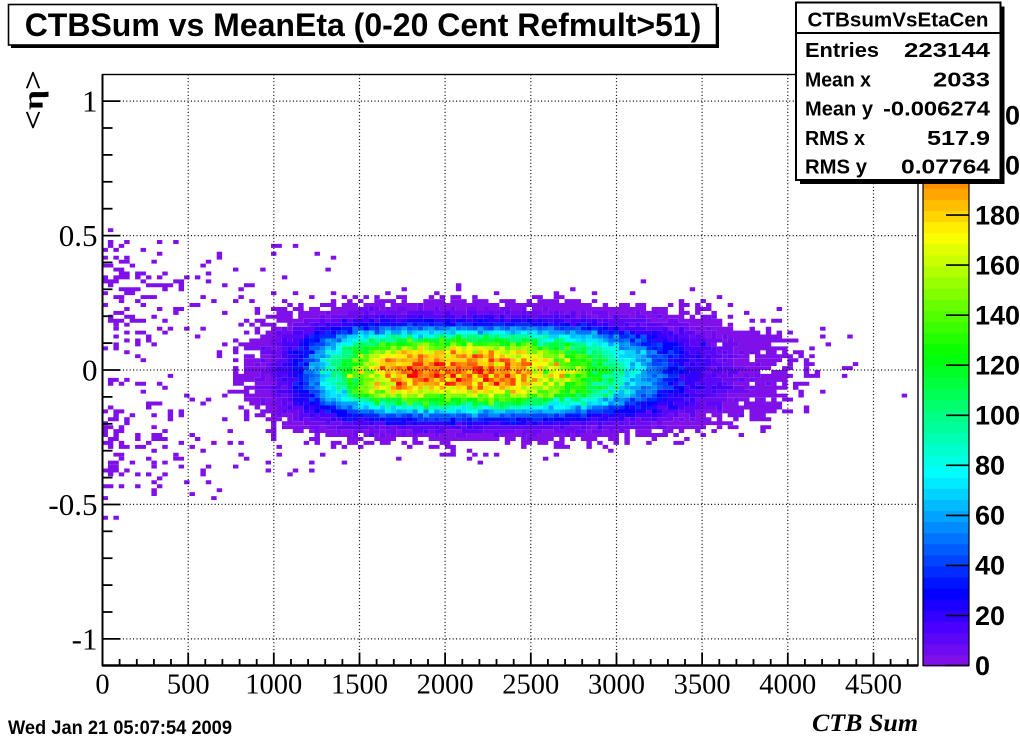 The image size is (1020, 745). Describe the element at coordinates (835, 139) in the screenshot. I see `svg-text: RMS x` at that location.